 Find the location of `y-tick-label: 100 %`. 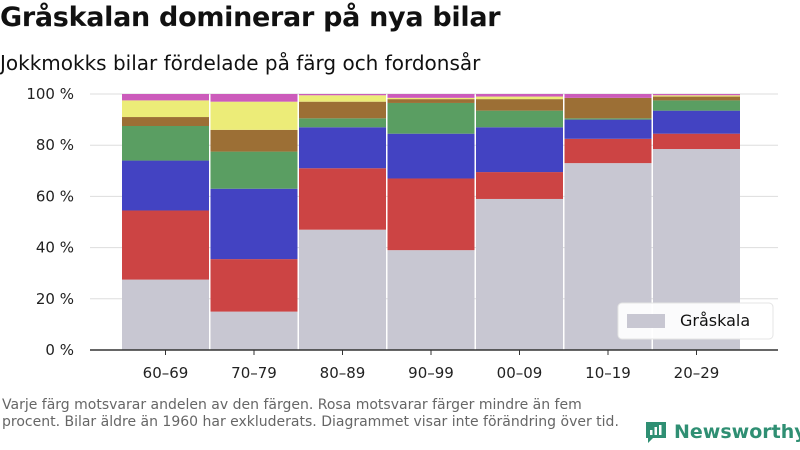

y-tick-label: 100 % is located at coordinates (50, 94).